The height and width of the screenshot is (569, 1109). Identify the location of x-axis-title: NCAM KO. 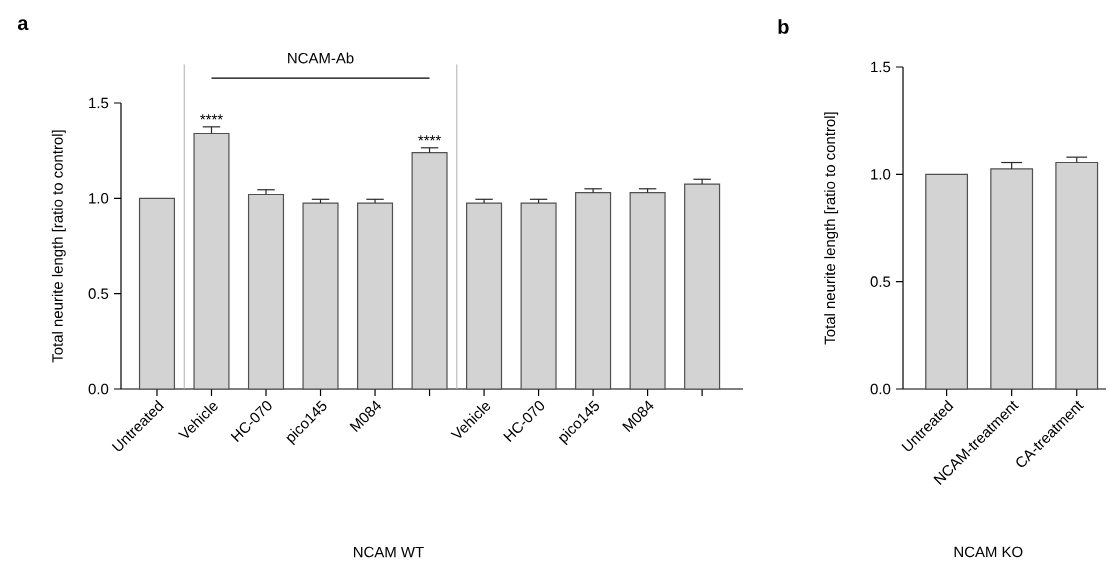
(988, 552).